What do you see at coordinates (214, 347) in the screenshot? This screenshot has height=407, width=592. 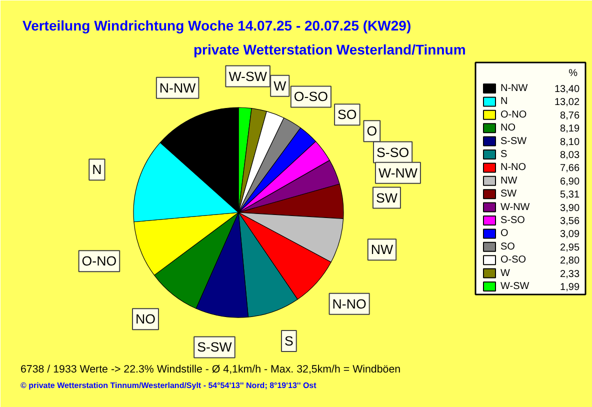 I see `slice-label: S-SW` at bounding box center [214, 347].